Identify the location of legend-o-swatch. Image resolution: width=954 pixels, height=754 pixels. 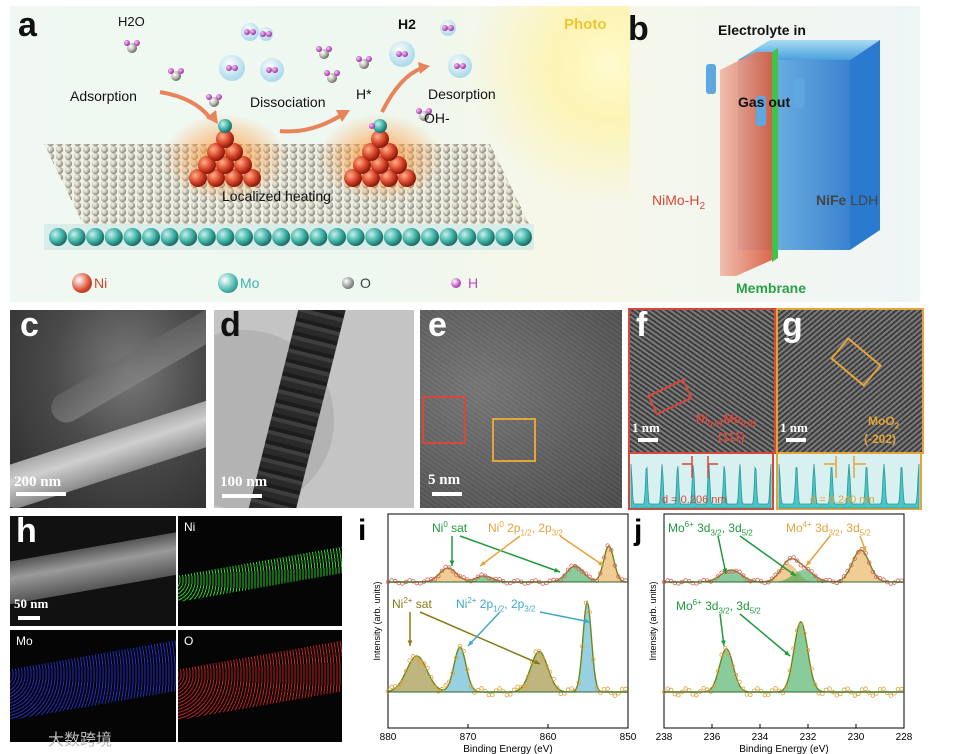
(348, 283).